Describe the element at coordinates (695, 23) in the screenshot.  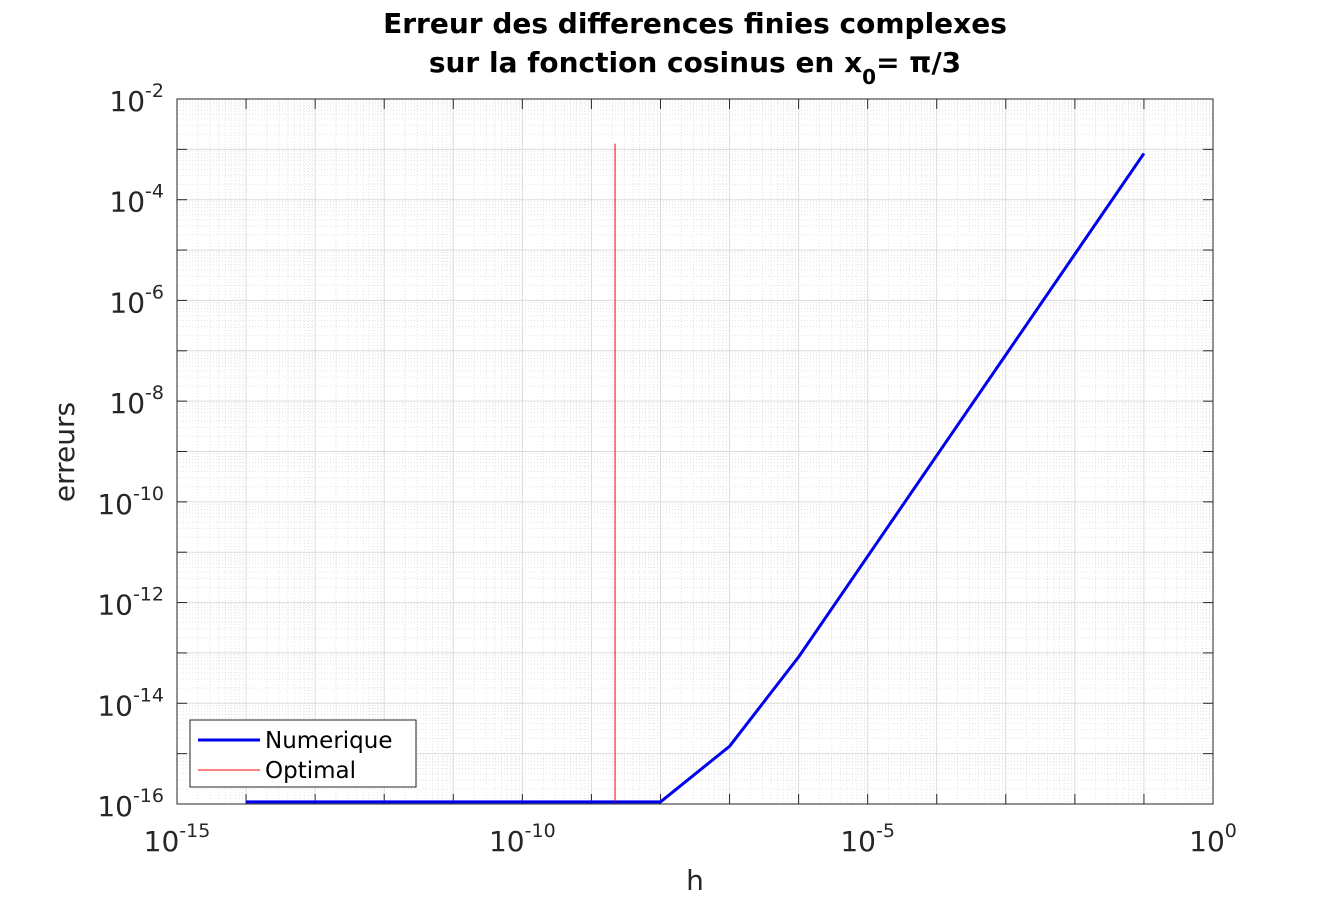
I see `chart-title-line1: Erreur des differences finies complexes` at that location.